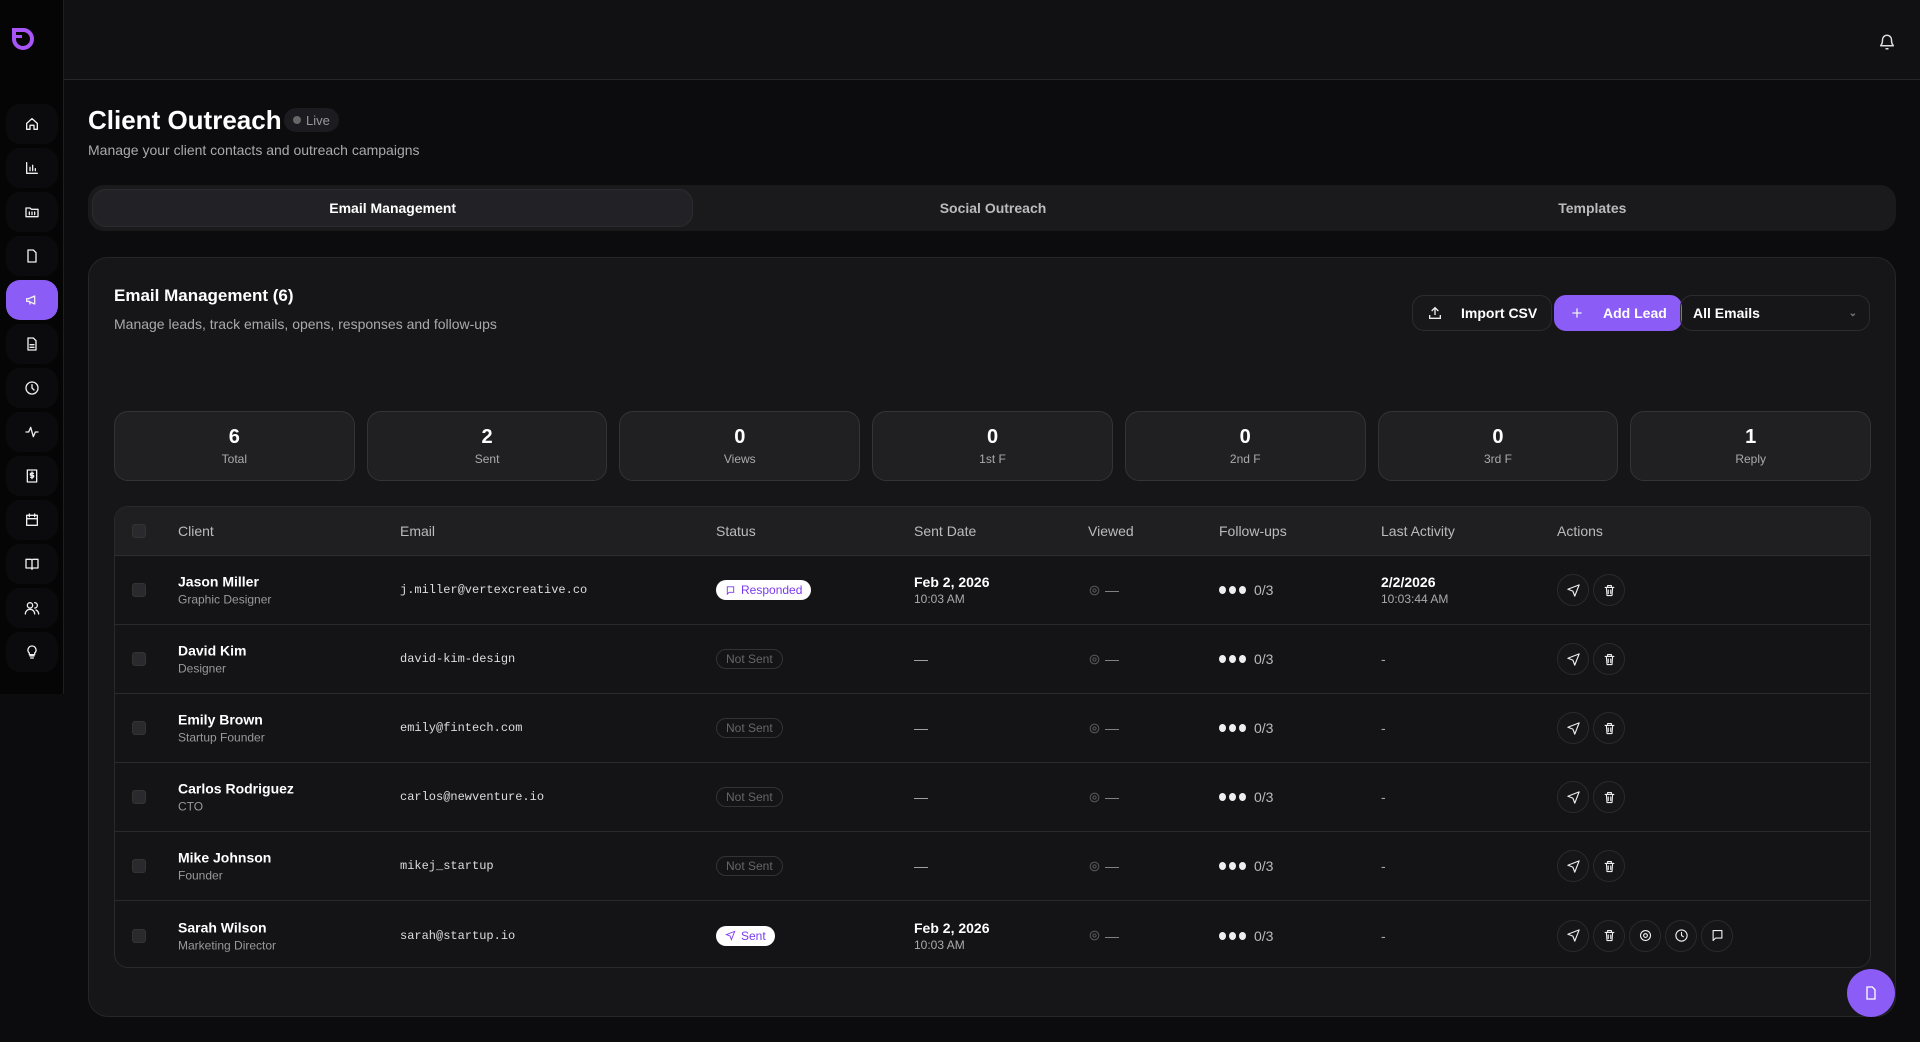 Image resolution: width=1920 pixels, height=1042 pixels. I want to click on import-csv-button: Import CSV, so click(1482, 313).